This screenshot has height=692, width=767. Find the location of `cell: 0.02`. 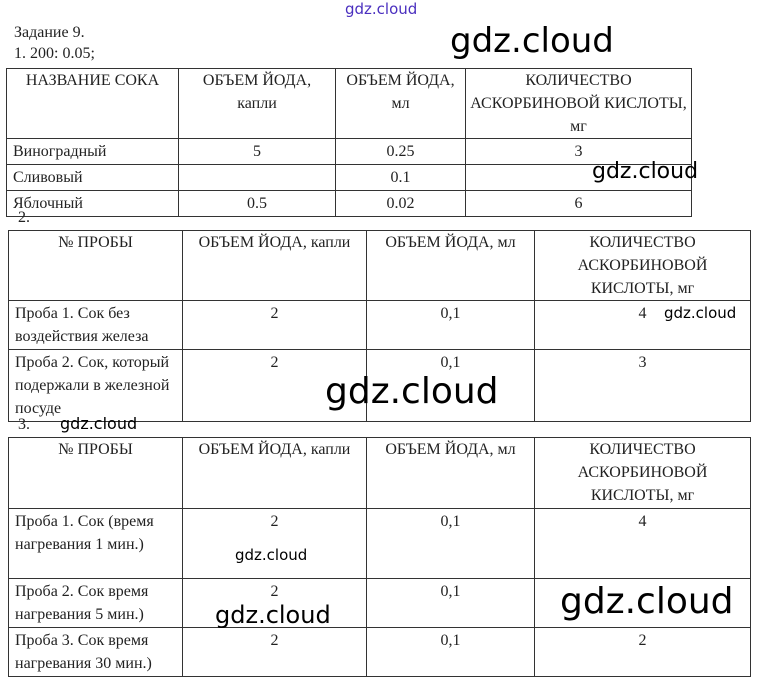

cell: 0.02 is located at coordinates (400, 203).